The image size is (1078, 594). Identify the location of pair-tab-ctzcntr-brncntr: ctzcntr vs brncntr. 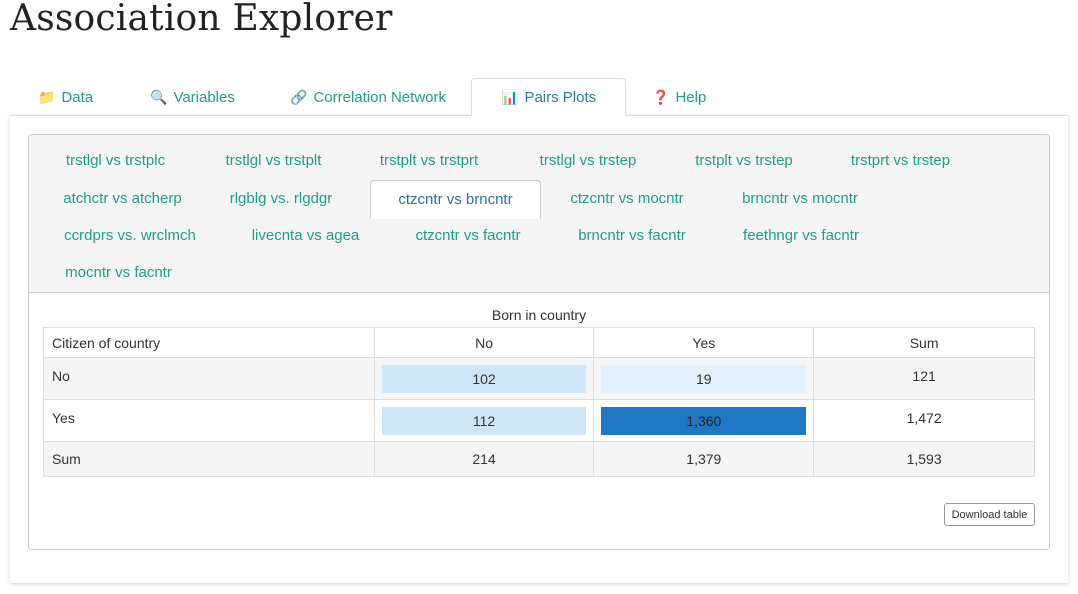
(455, 199).